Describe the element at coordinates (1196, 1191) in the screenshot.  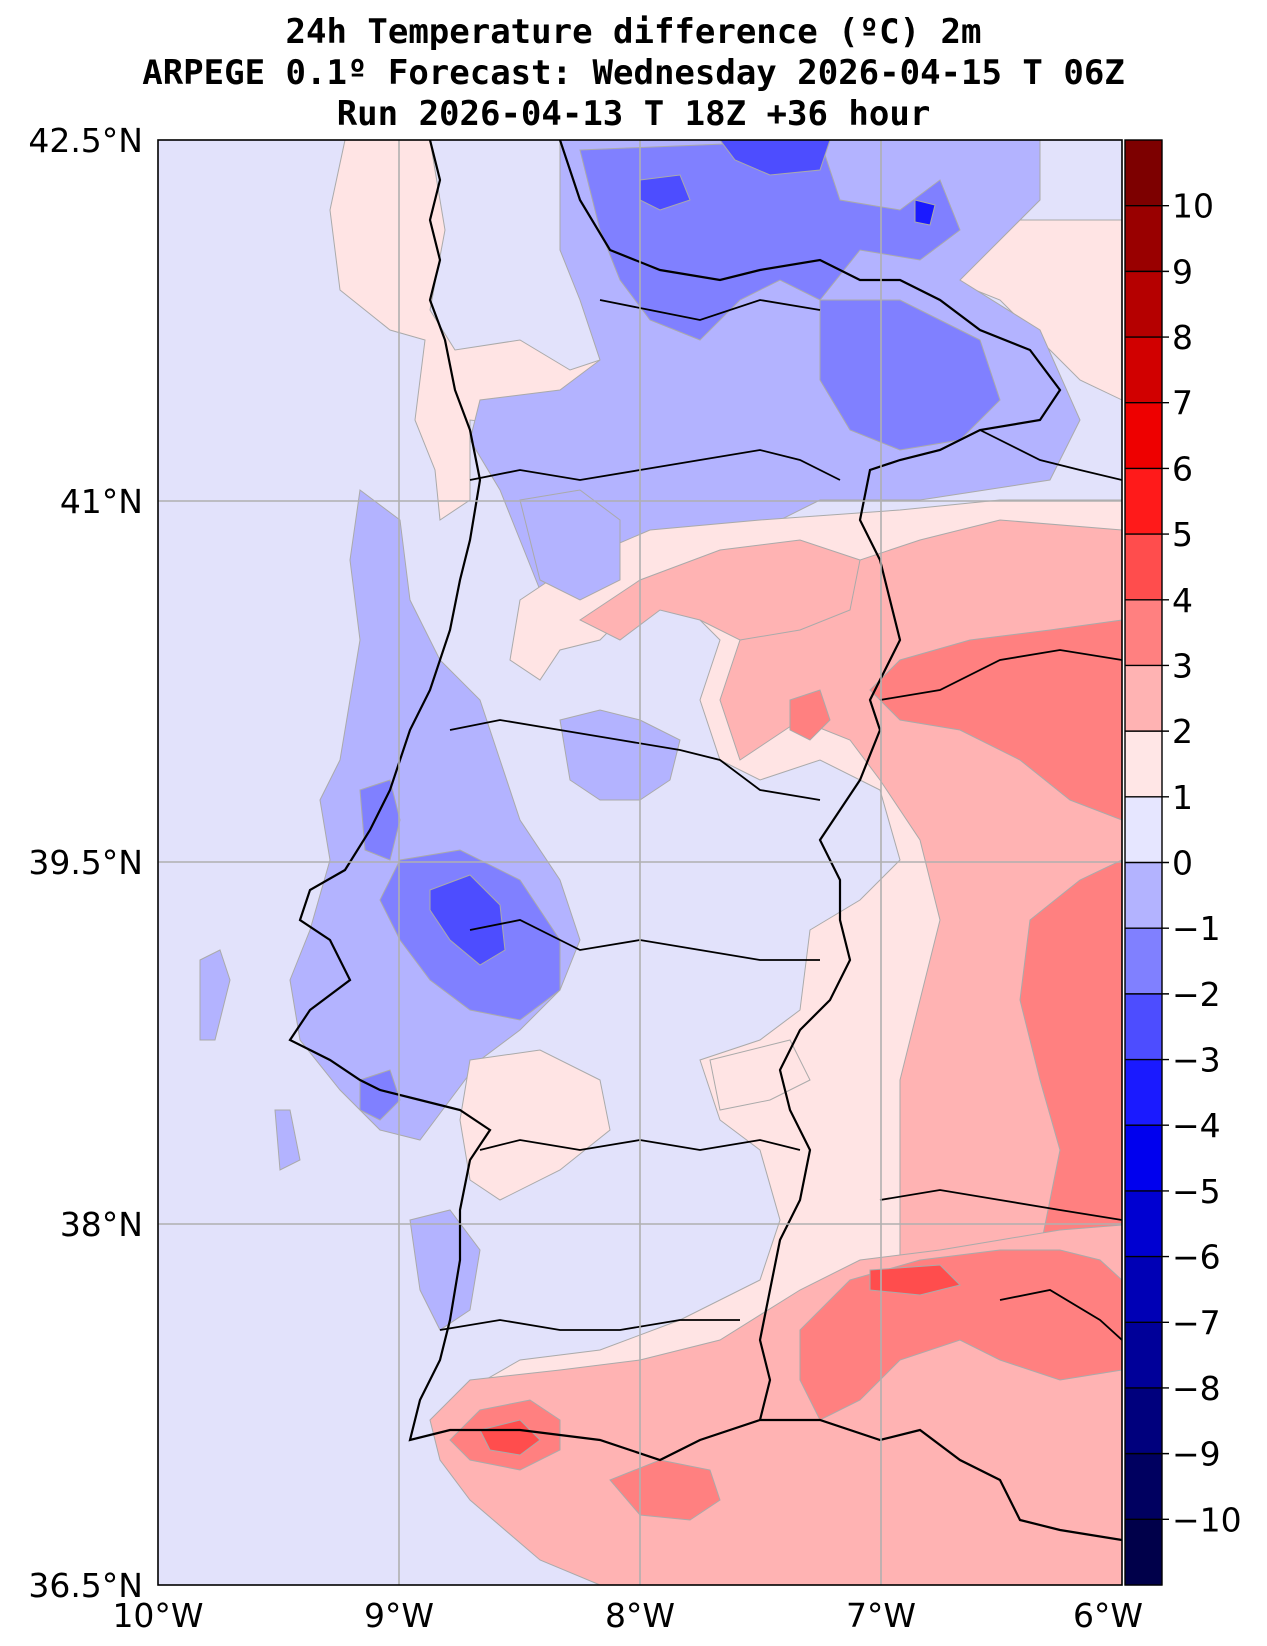
I see `colorbar-tick-label: −5` at that location.